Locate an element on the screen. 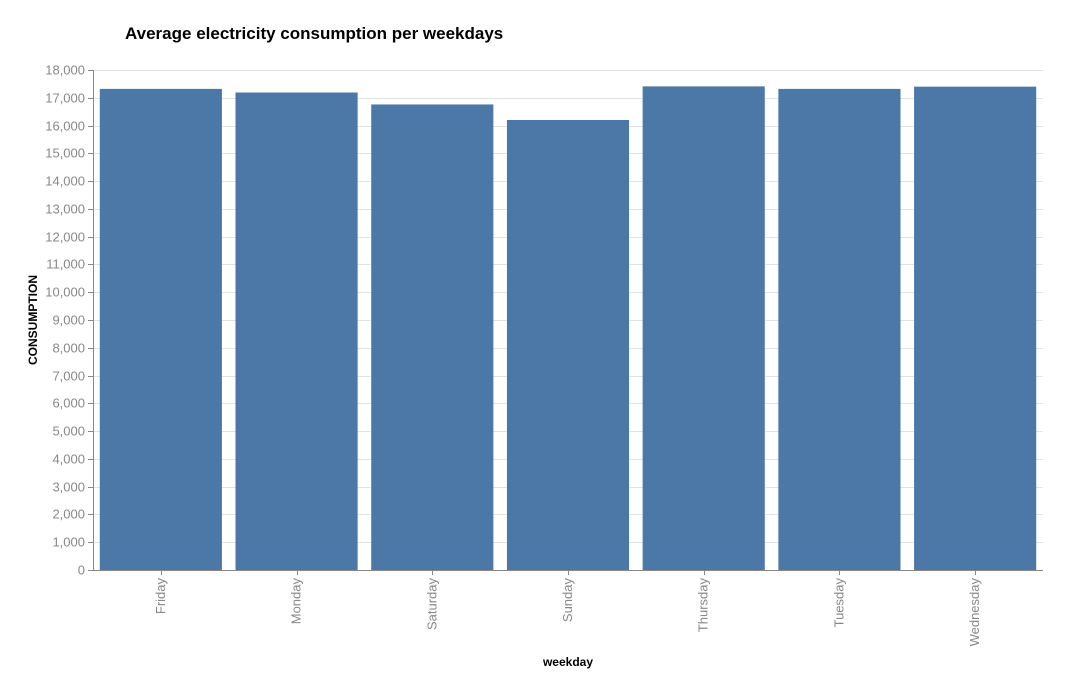  y-tick-label: 7,000 is located at coordinates (68, 376).